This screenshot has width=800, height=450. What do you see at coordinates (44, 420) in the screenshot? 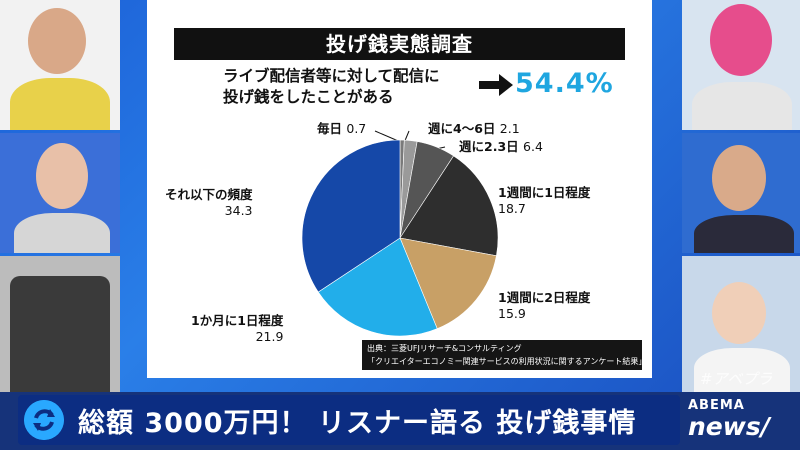
I see `refresh-icon` at bounding box center [44, 420].